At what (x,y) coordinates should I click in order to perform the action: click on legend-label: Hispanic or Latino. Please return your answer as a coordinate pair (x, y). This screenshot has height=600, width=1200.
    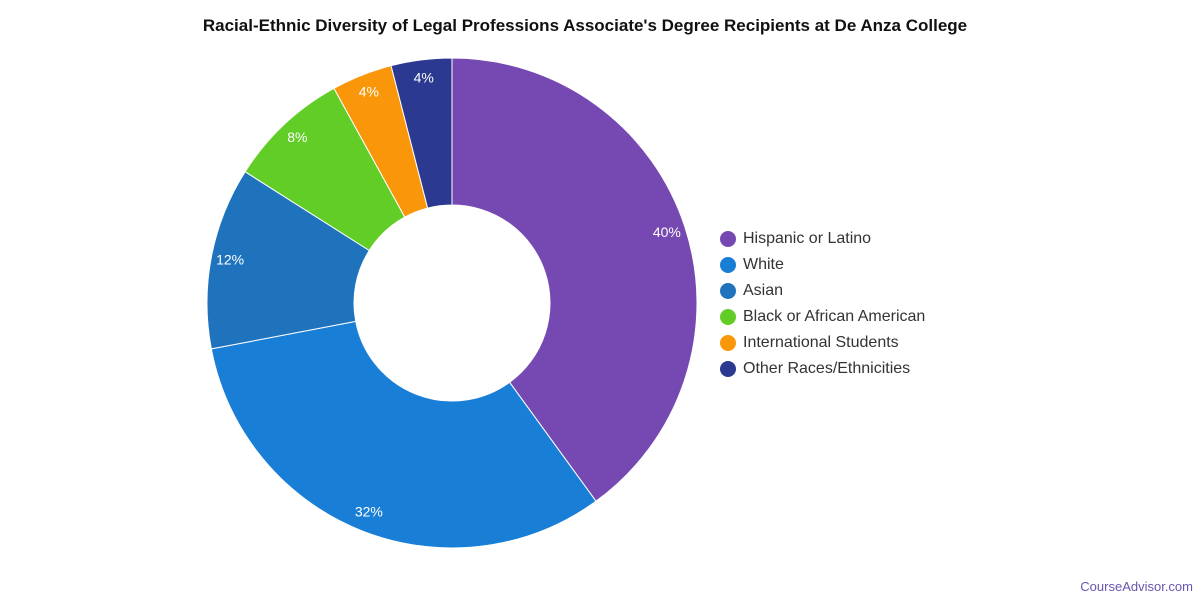
    Looking at the image, I should click on (807, 238).